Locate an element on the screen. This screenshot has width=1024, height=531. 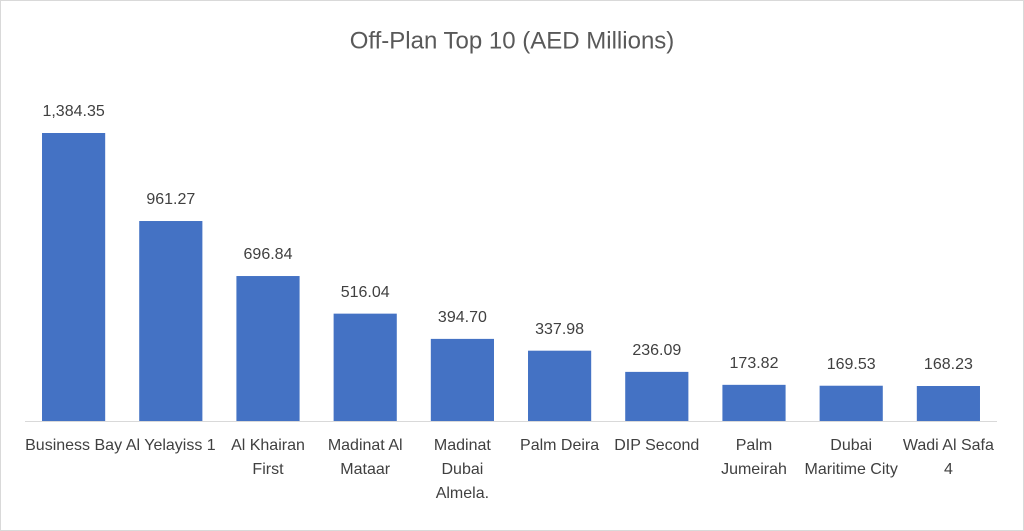
x-tick-label: Wadi Al Safa 4 is located at coordinates (948, 457).